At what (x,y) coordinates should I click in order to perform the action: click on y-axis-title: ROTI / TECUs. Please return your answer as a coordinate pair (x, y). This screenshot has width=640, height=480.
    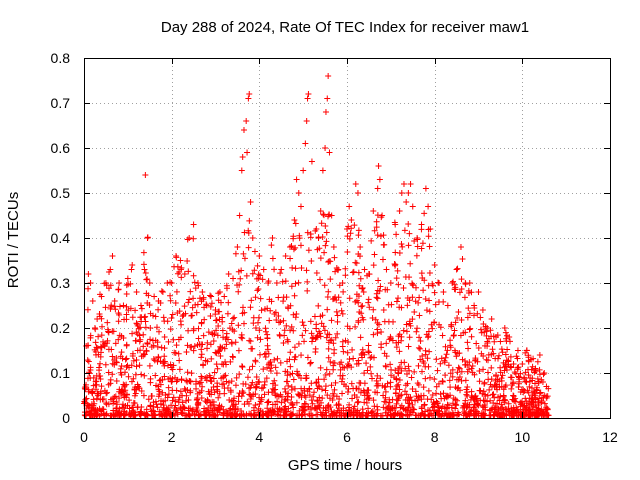
    Looking at the image, I should click on (13, 240).